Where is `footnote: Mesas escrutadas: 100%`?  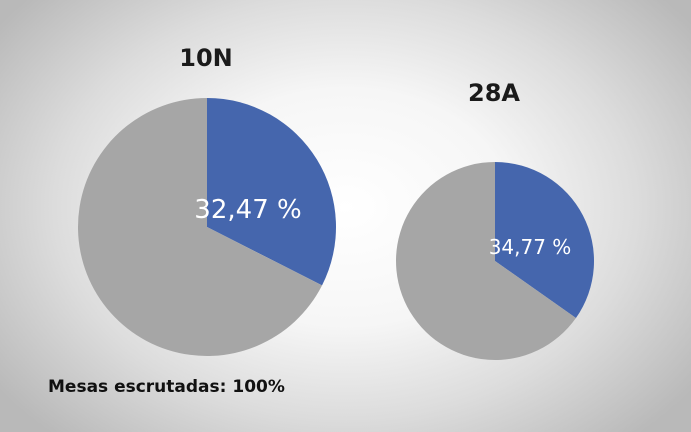
footnote: Mesas escrutadas: 100% is located at coordinates (166, 387).